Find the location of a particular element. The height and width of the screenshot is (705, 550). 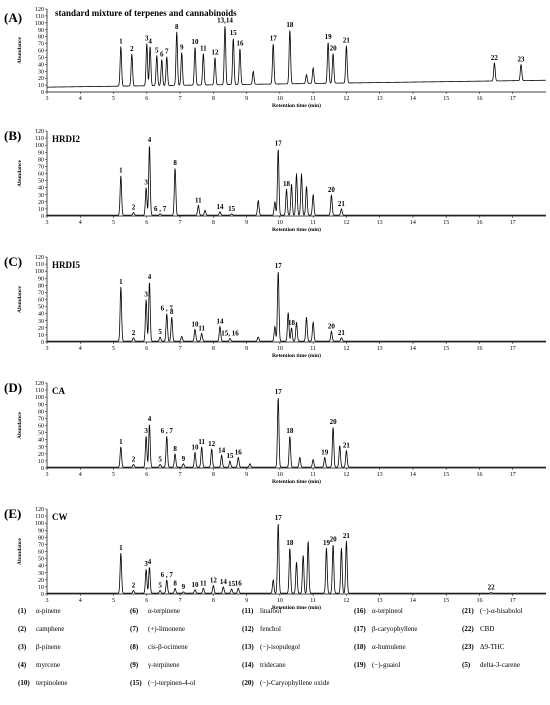

chromatogram-trace is located at coordinates (296, 433).